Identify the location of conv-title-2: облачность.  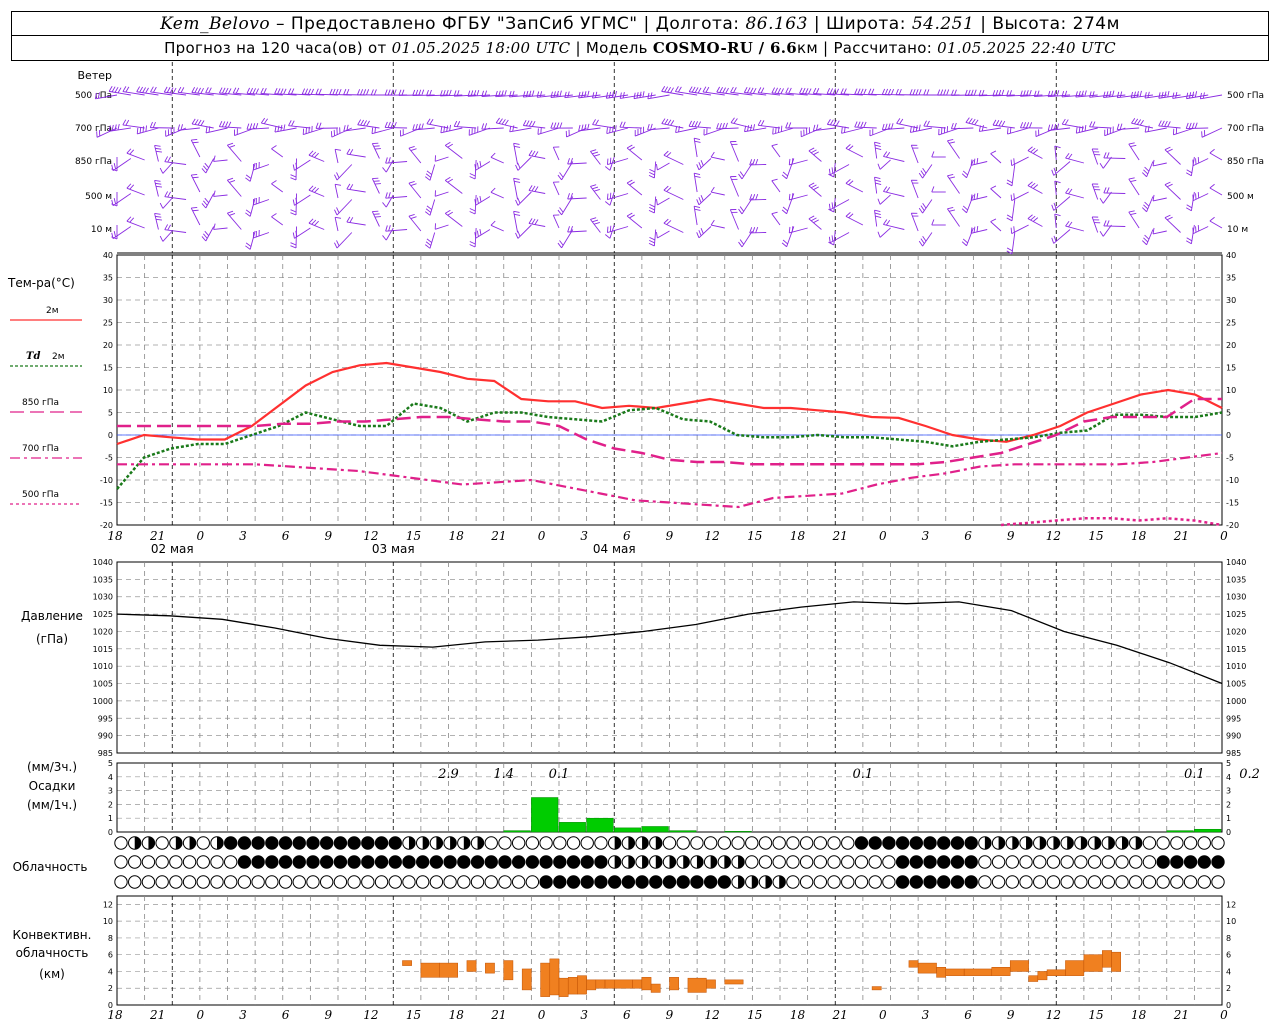
(52, 953).